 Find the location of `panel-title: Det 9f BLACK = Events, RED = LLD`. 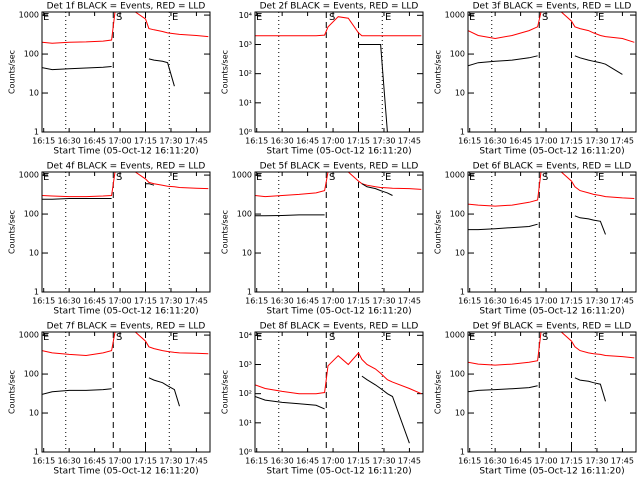

panel-title: Det 9f BLACK = Events, RED = LLD is located at coordinates (552, 327).